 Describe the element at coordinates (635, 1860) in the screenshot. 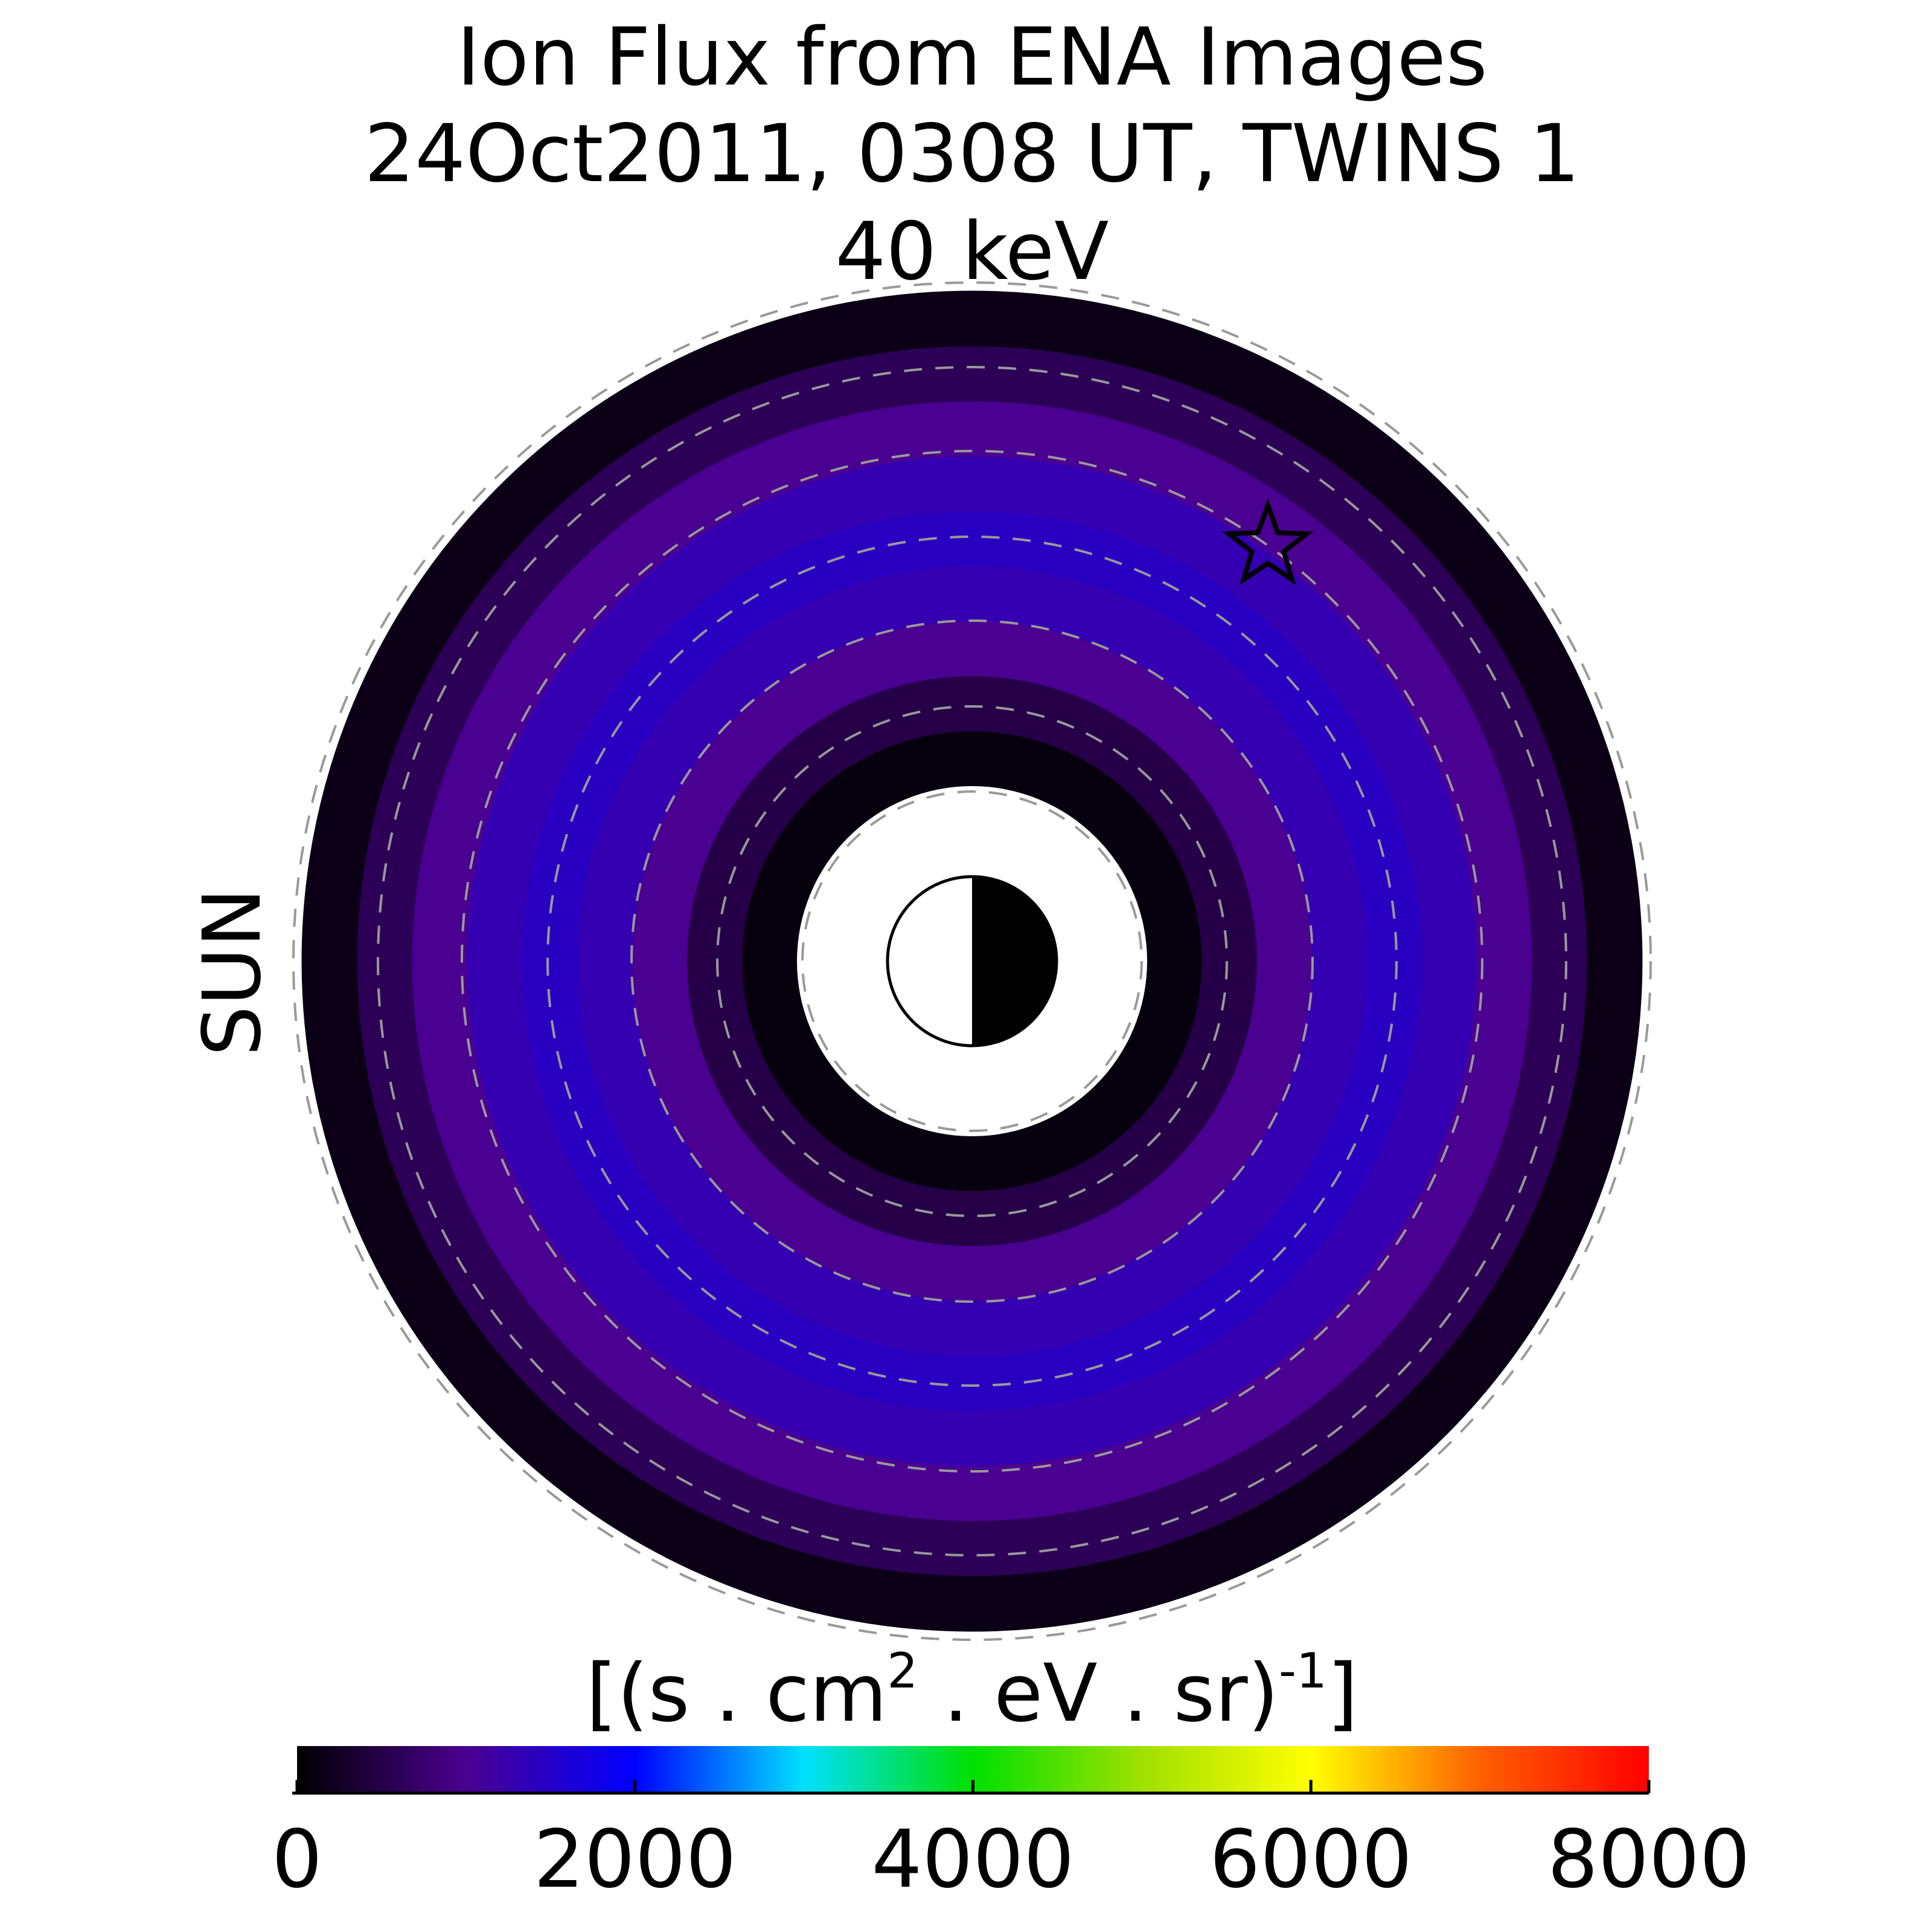

I see `colorbar-tick-label: 2000` at that location.